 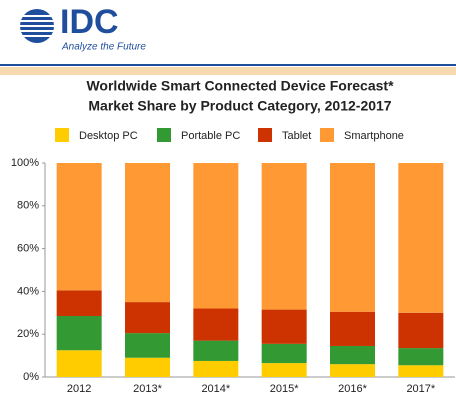 What do you see at coordinates (37, 26) in the screenshot?
I see `logo-globe` at bounding box center [37, 26].